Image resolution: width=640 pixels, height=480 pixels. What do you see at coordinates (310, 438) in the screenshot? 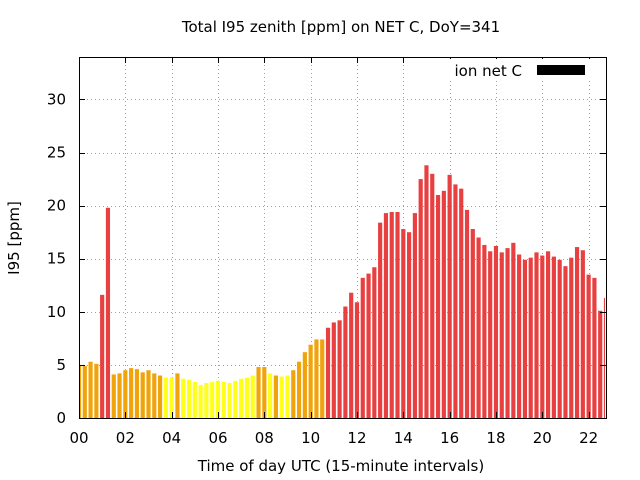
I see `x-tick-label: 10` at bounding box center [310, 438].